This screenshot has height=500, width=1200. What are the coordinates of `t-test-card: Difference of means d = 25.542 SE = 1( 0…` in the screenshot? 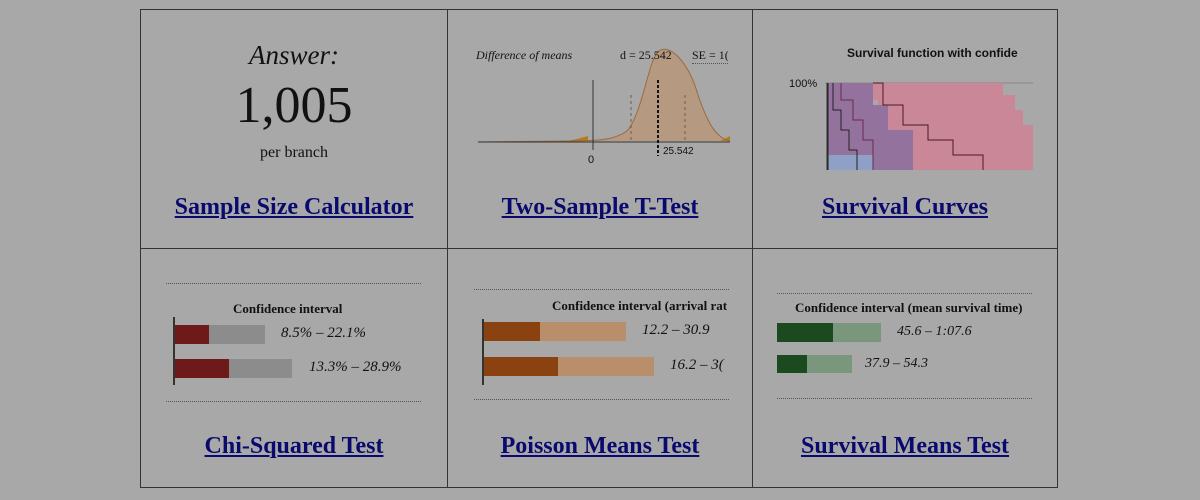 It's located at (600, 129).